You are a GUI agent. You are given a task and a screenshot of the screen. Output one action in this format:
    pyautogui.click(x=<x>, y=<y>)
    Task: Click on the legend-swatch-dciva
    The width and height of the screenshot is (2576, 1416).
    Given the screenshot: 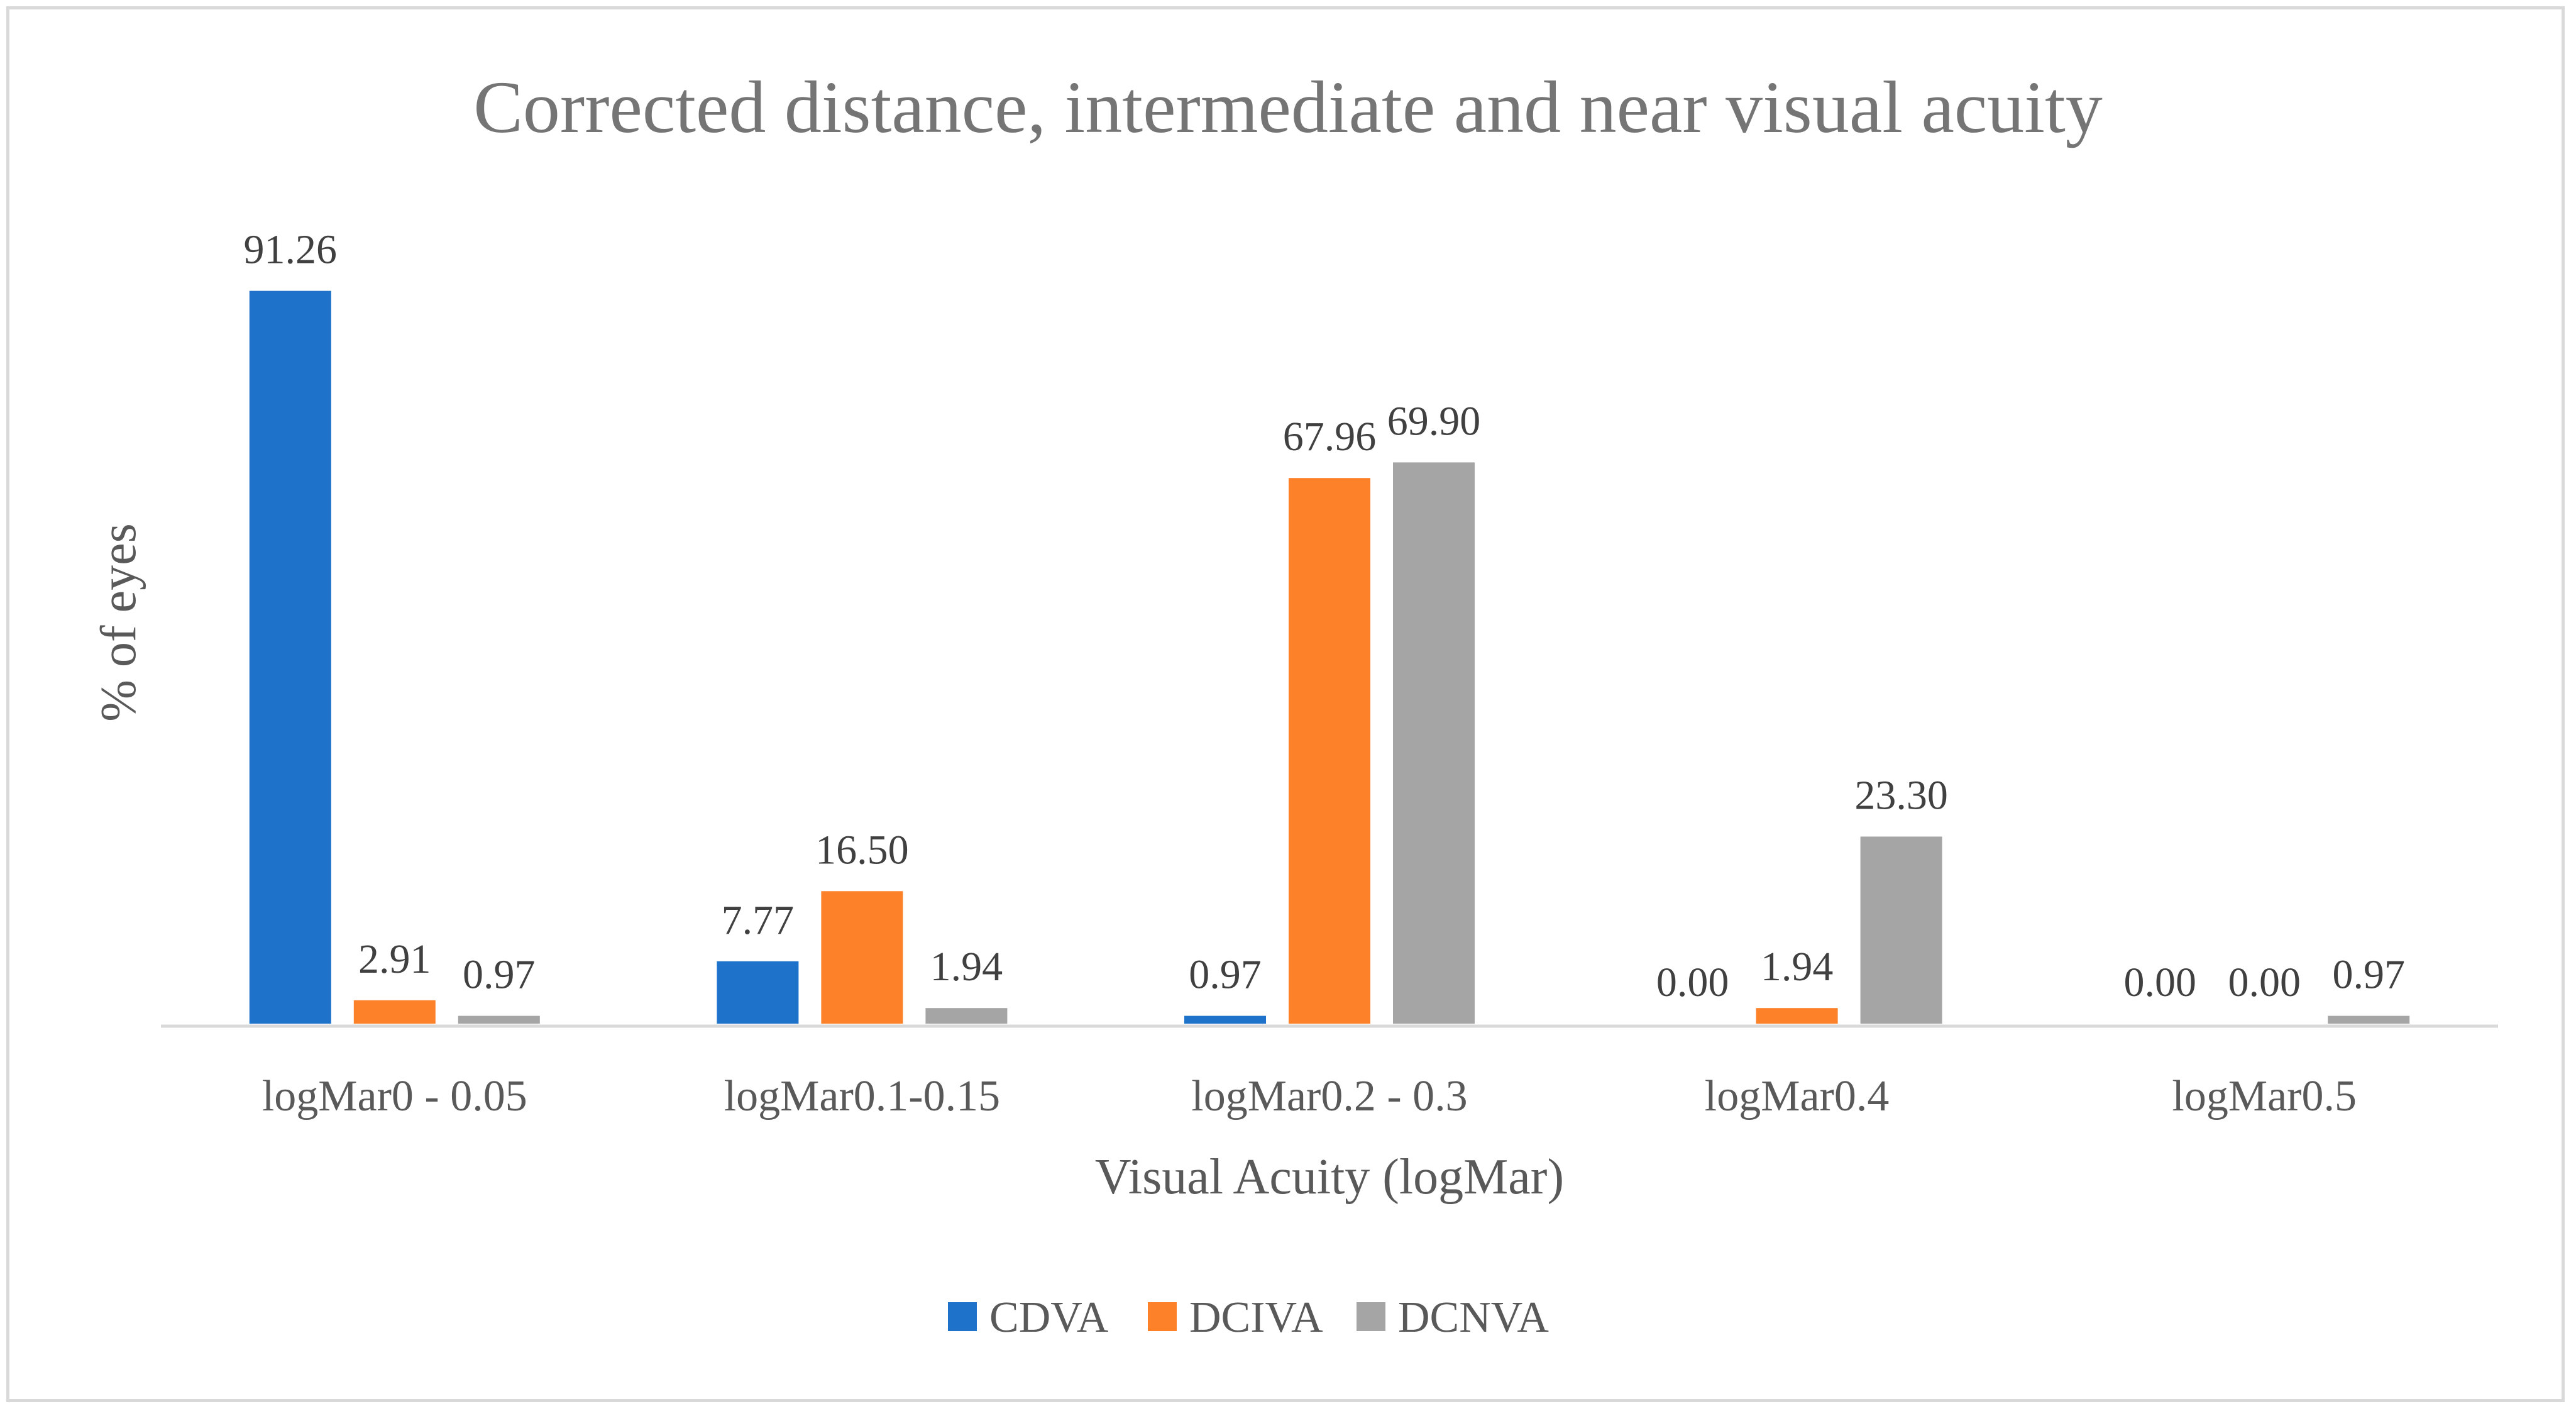 What is the action you would take?
    pyautogui.click(x=1163, y=1316)
    